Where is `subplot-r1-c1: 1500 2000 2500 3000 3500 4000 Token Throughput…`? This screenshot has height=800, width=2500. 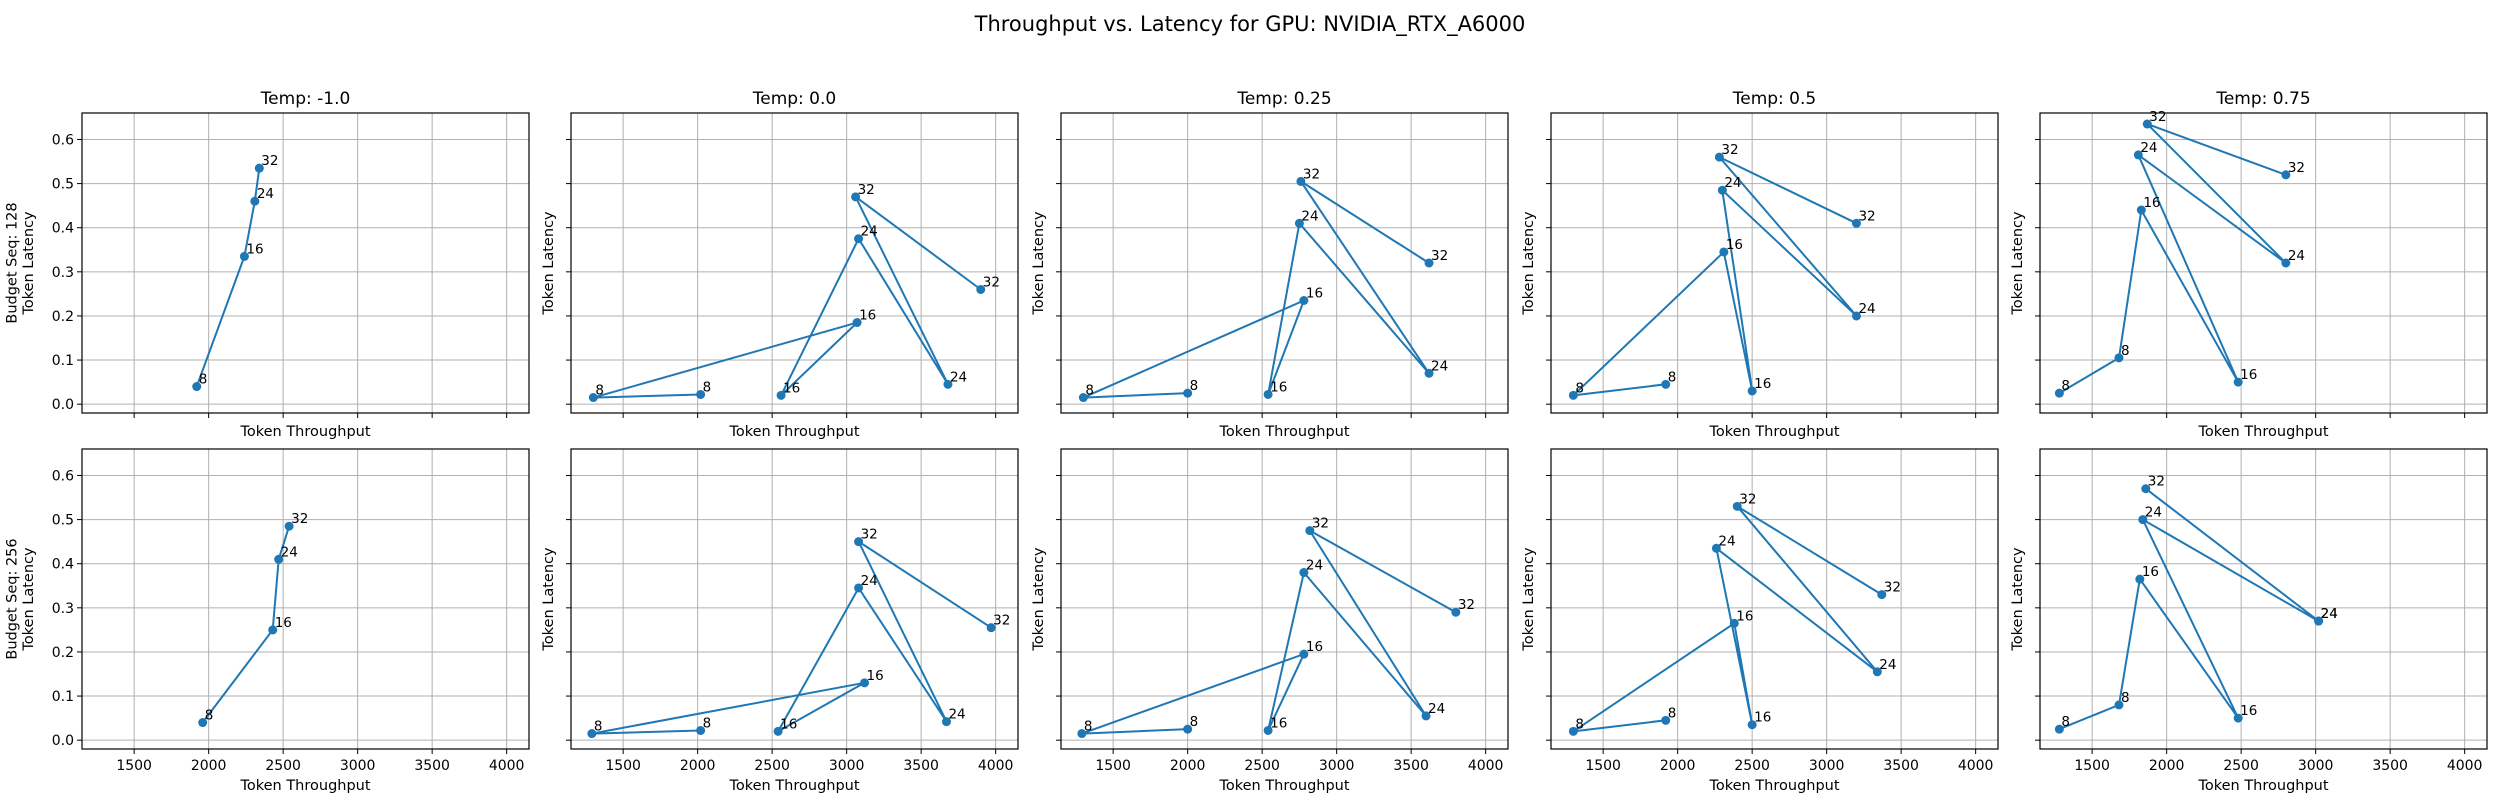
subplot-r1-c1: 1500 2000 2500 3000 3500 4000 Token Throughput… is located at coordinates (780, 621).